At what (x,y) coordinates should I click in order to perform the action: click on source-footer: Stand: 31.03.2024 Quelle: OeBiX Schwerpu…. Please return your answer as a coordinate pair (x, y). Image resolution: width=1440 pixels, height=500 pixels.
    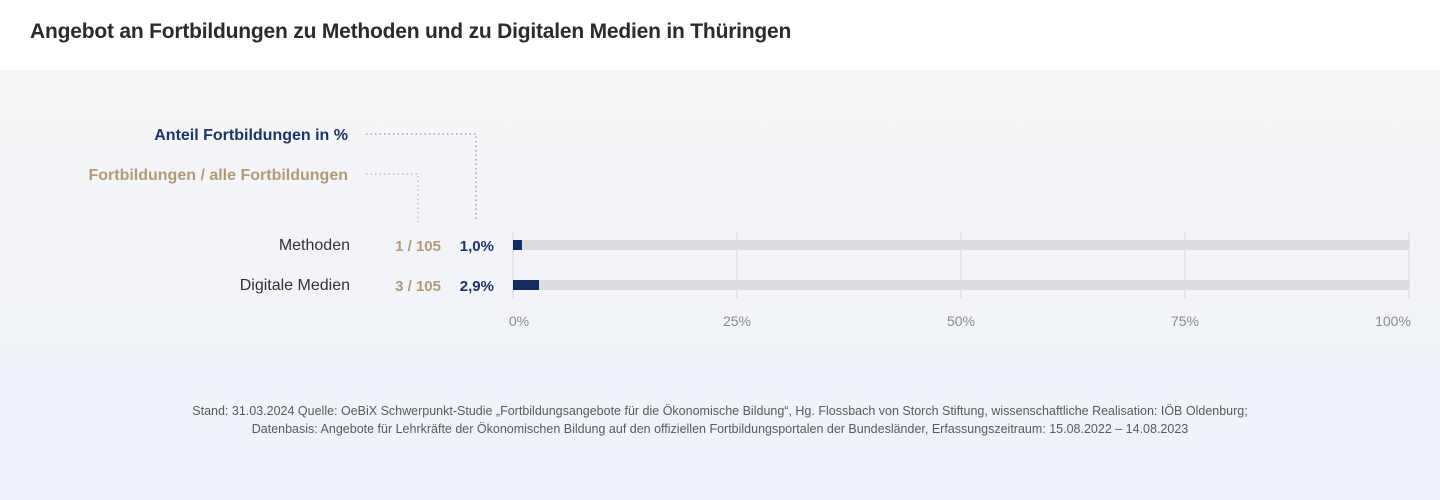
    Looking at the image, I should click on (720, 420).